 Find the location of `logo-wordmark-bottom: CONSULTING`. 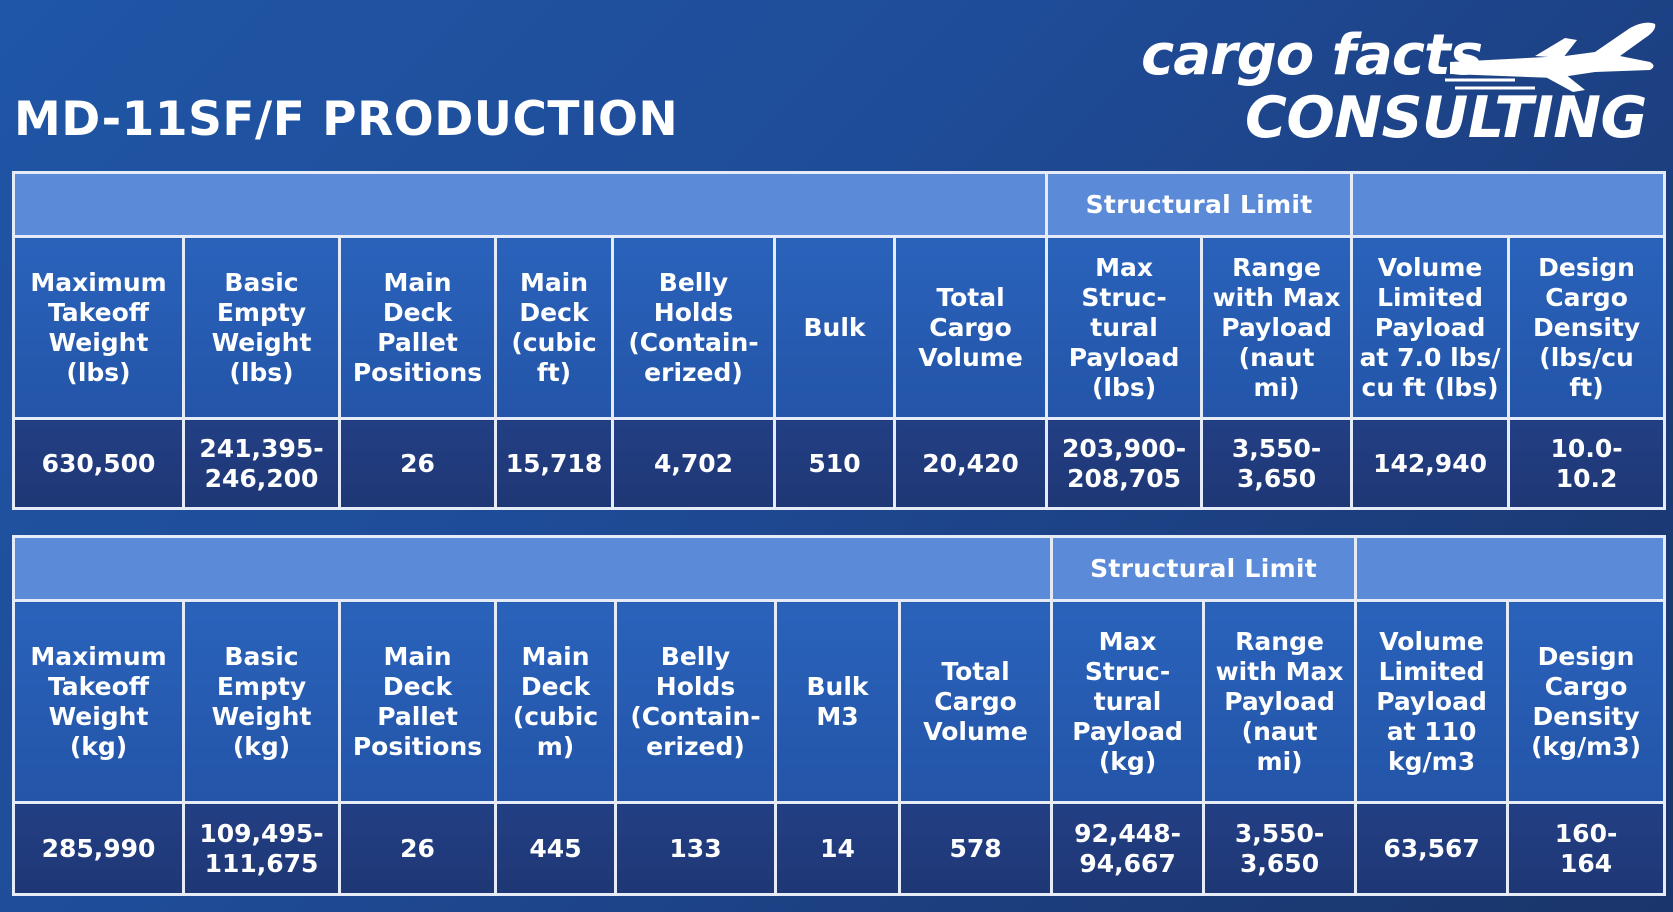

logo-wordmark-bottom: CONSULTING is located at coordinates (1446, 118).